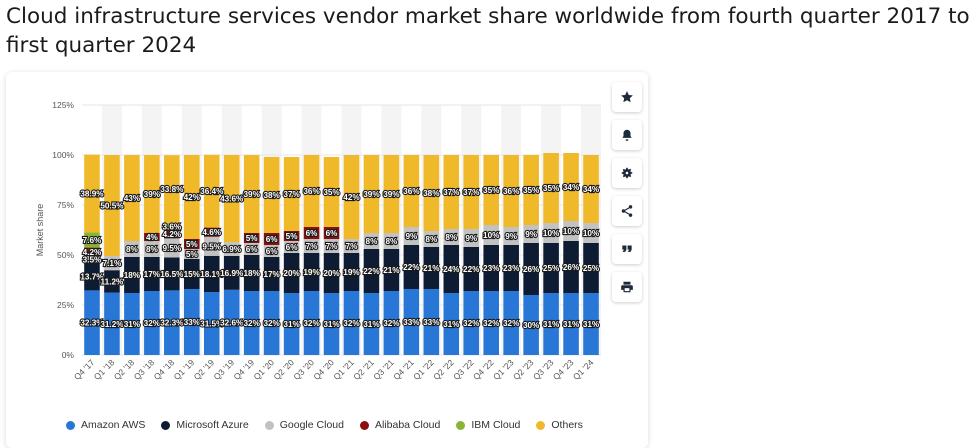  I want to click on share-button, so click(627, 211).